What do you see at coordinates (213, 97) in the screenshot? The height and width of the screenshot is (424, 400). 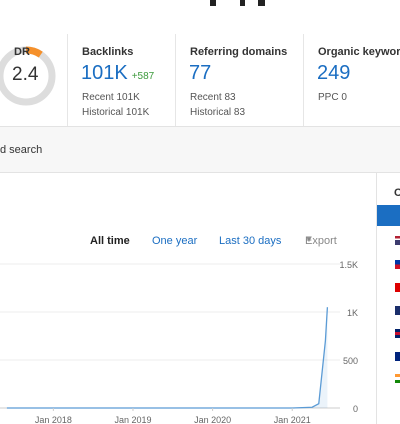 I see `referring-domains-recent: Recent 83` at bounding box center [213, 97].